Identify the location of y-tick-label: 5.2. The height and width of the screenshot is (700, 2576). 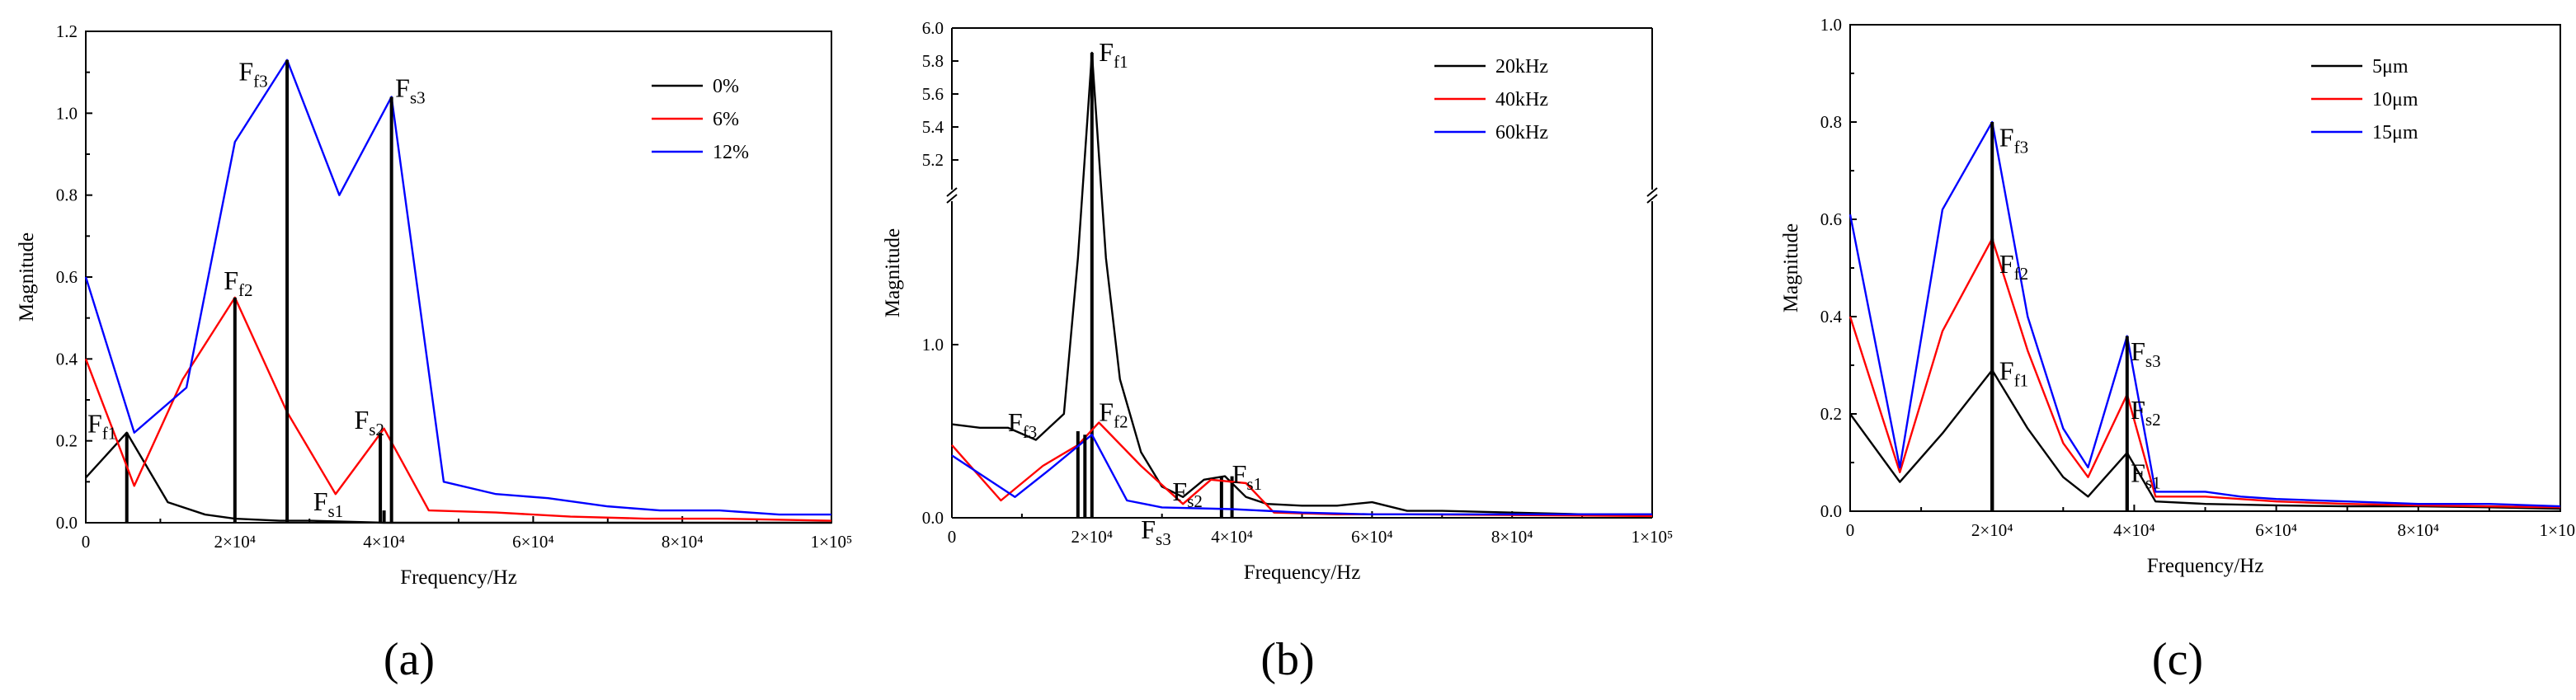
(933, 160).